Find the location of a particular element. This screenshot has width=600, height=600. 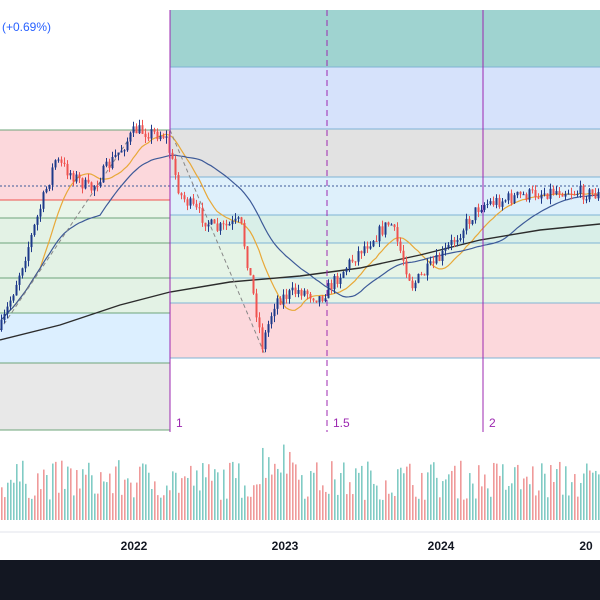

legend-change: (+0.69%) is located at coordinates (27, 27).